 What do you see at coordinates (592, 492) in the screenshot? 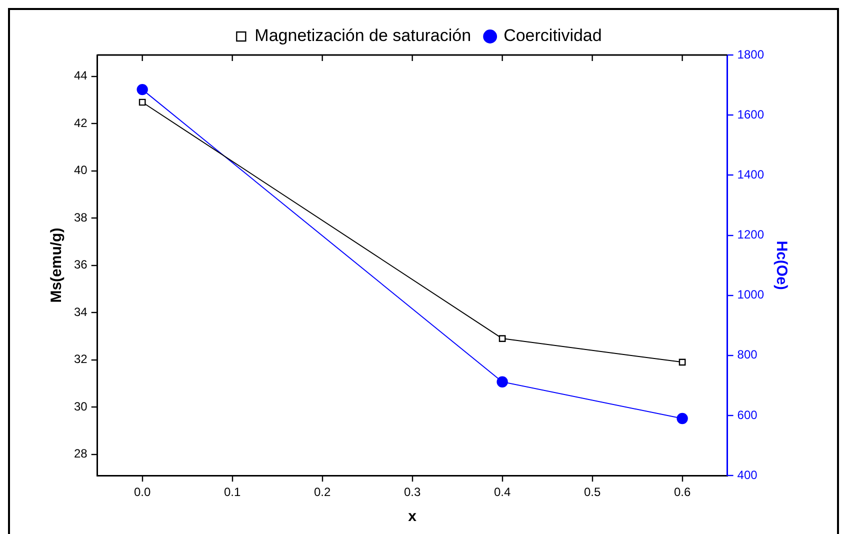
I see `x-tick-label: 0.5` at bounding box center [592, 492].